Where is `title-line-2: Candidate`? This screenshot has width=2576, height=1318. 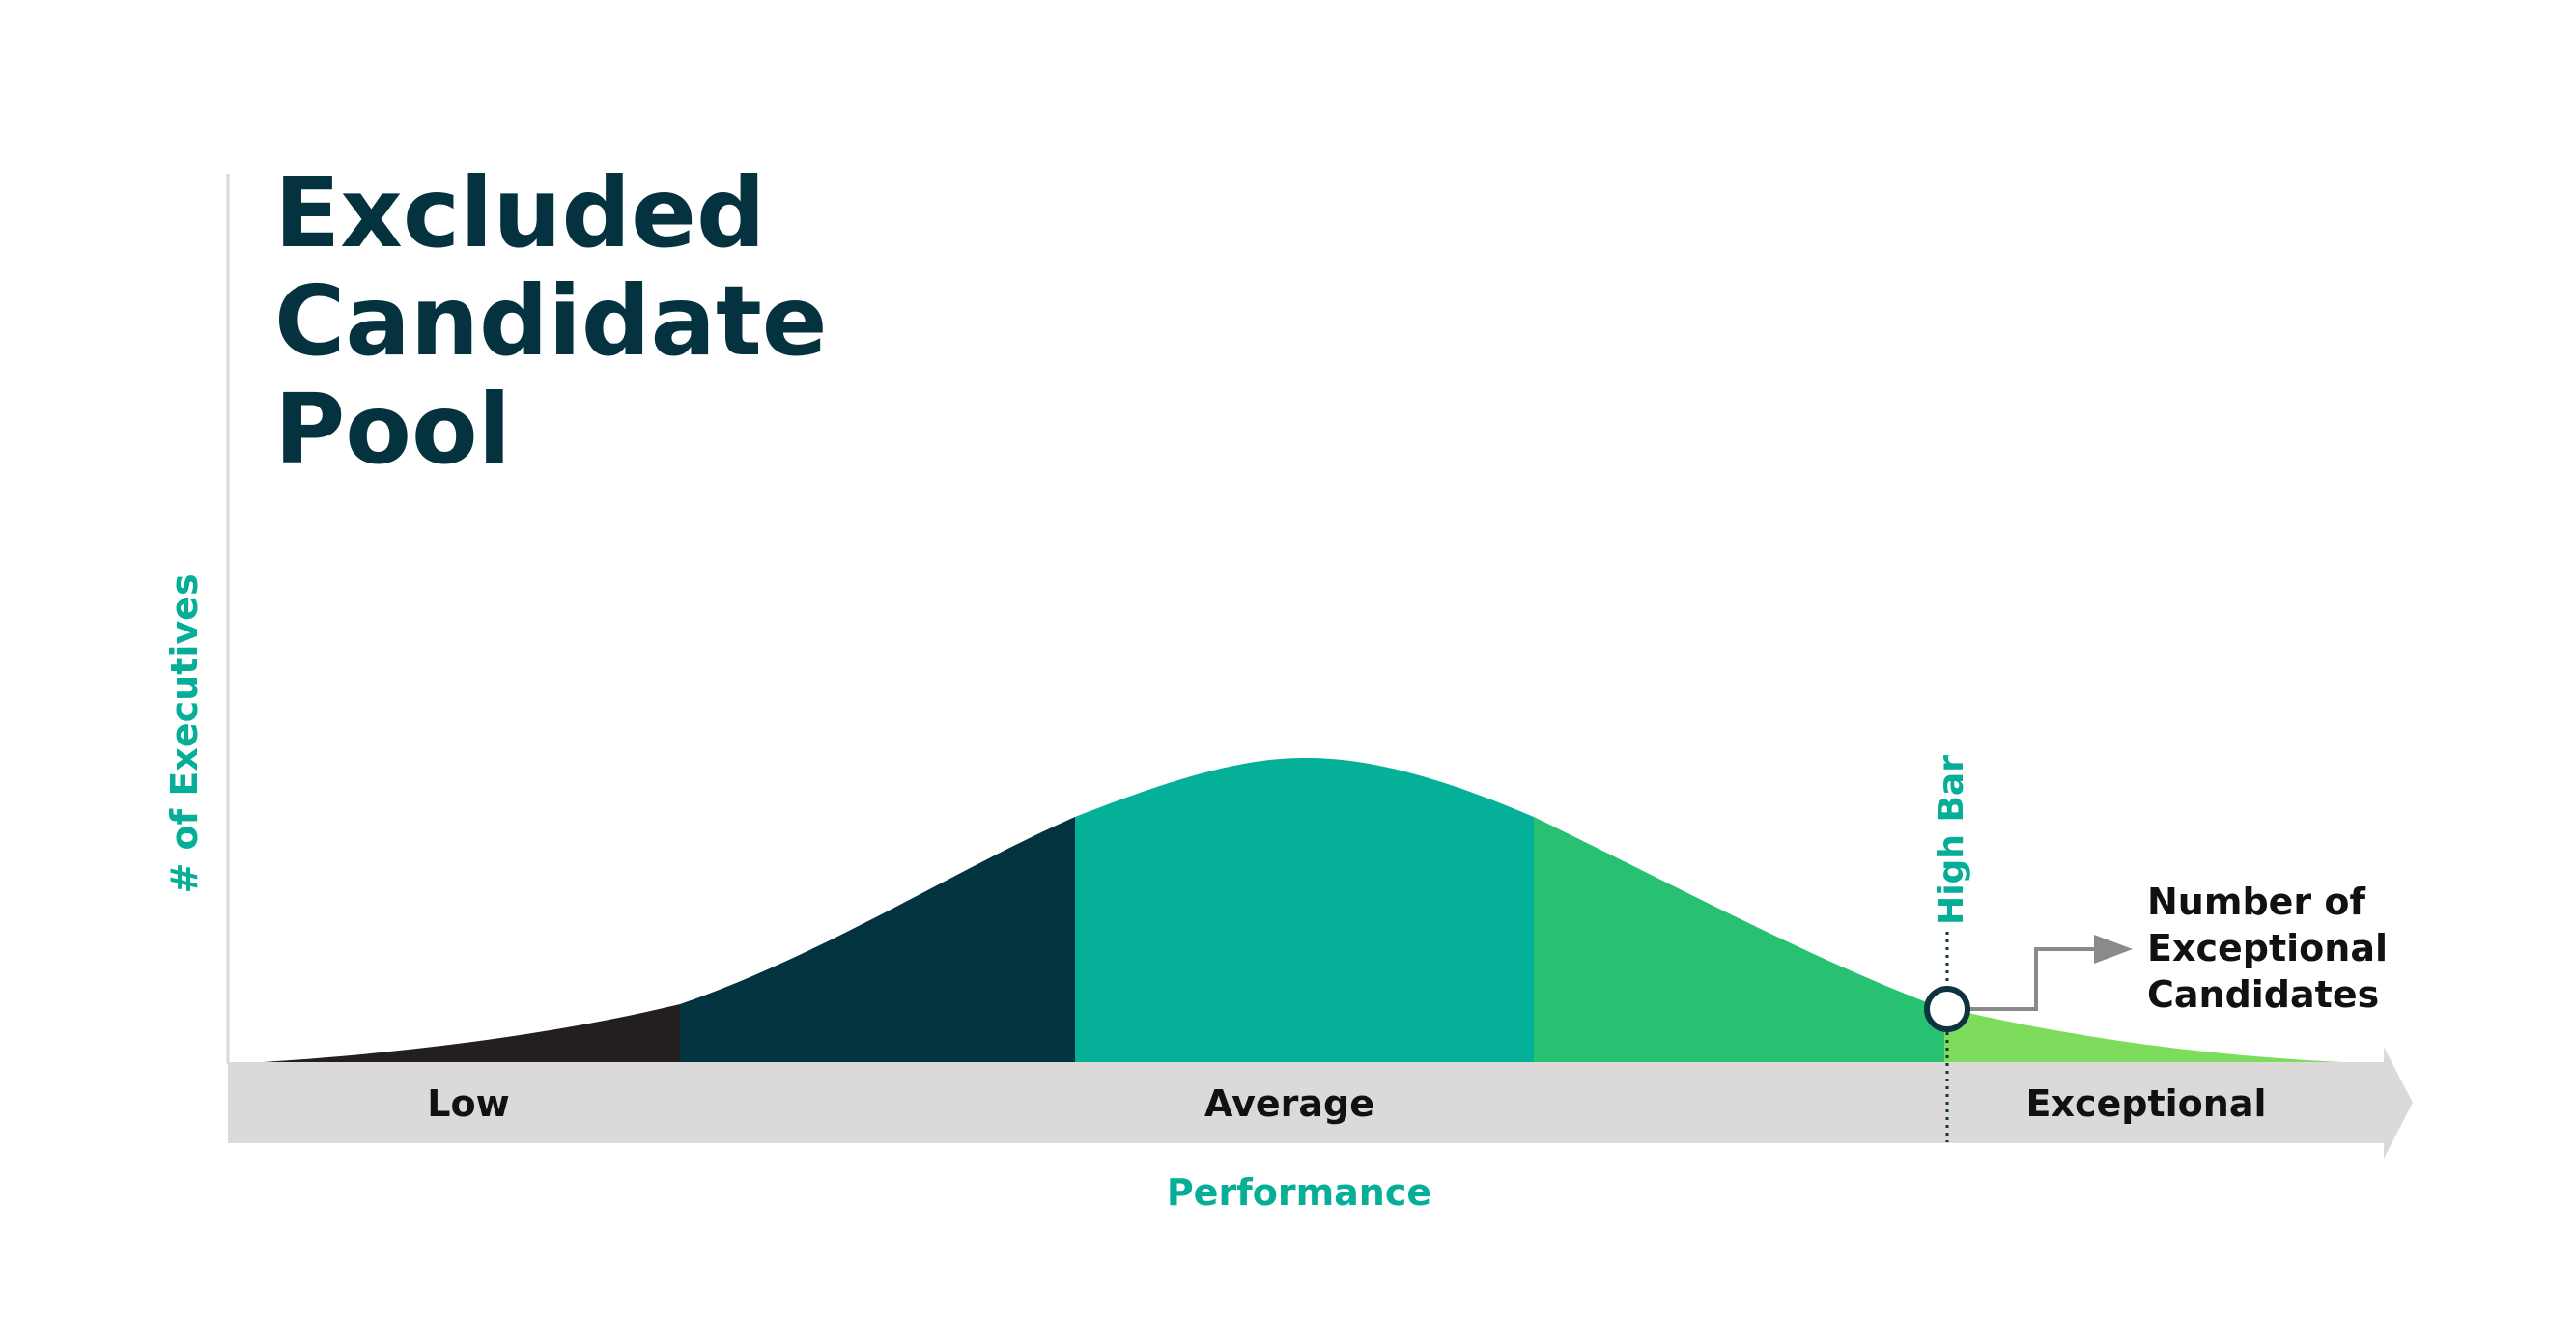 title-line-2: Candidate is located at coordinates (551, 322).